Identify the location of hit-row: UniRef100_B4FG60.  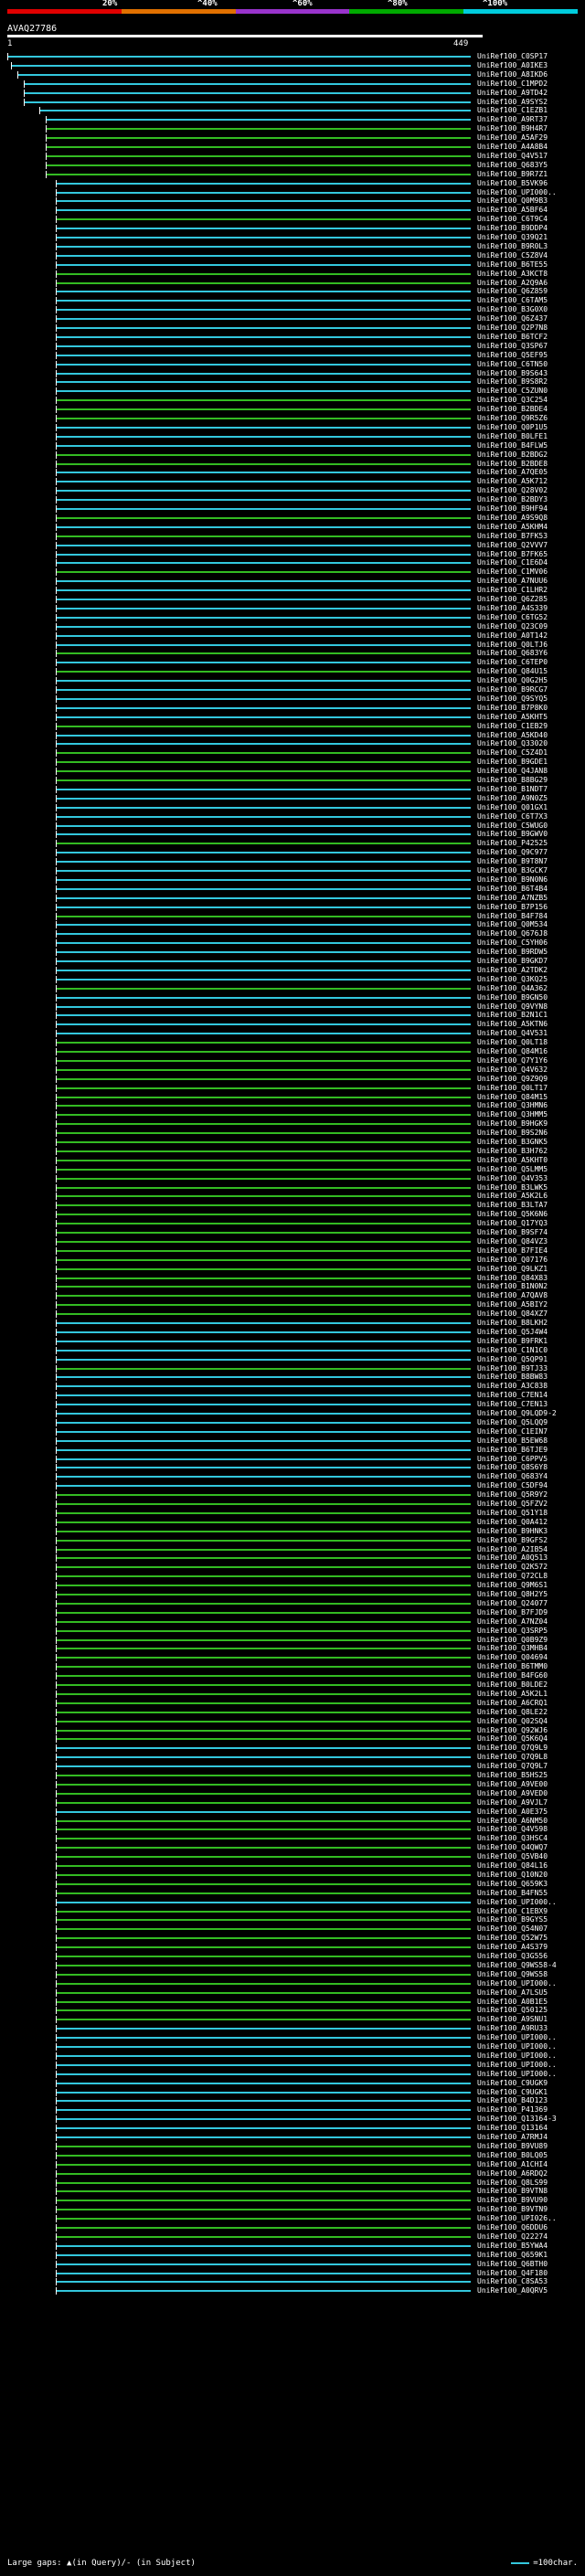
(293, 1675).